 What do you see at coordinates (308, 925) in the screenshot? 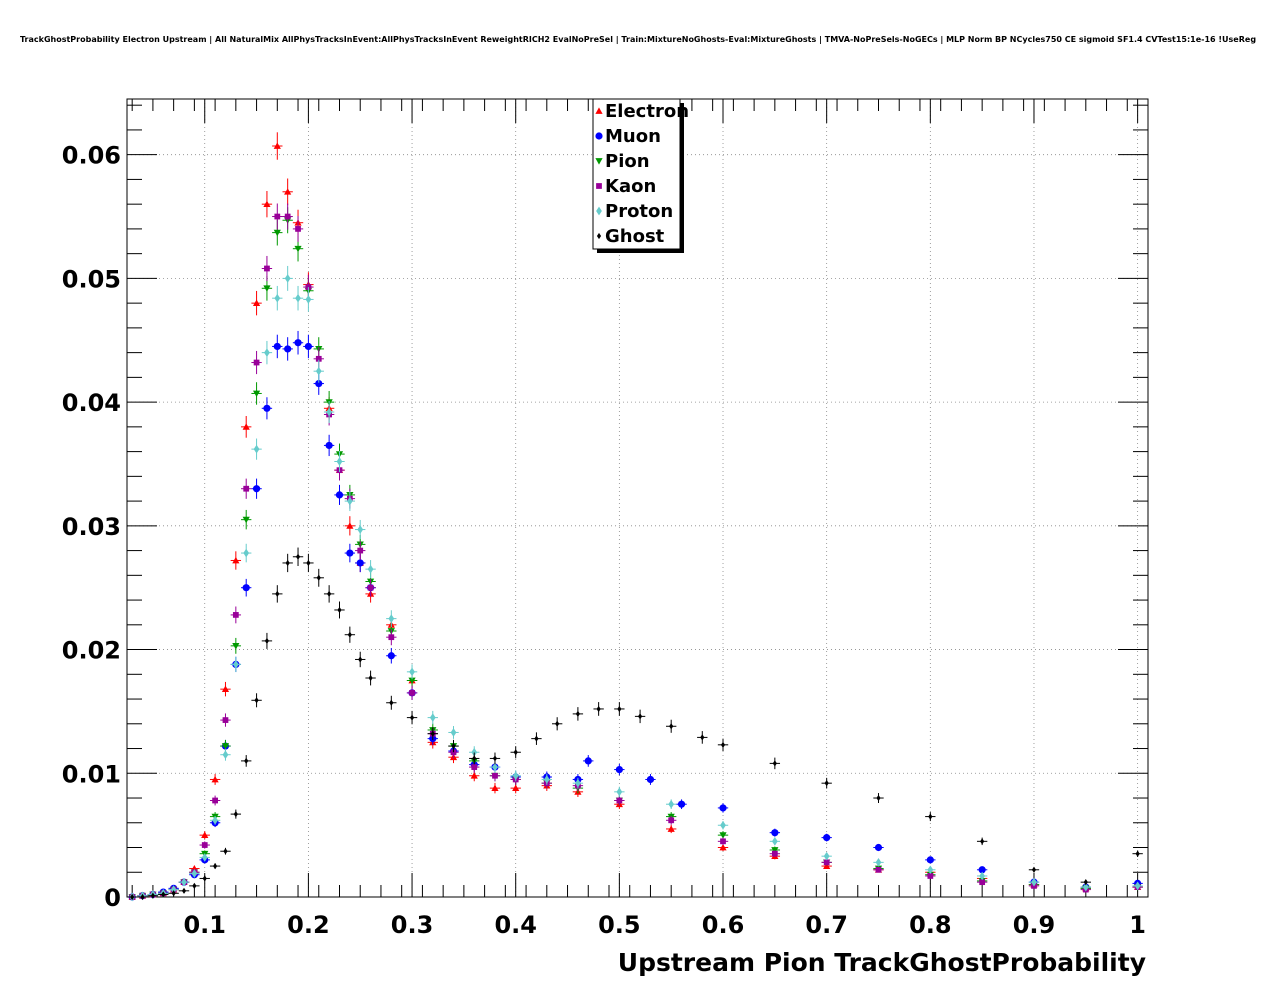
I see `x-tick-label: 0.2` at bounding box center [308, 925].